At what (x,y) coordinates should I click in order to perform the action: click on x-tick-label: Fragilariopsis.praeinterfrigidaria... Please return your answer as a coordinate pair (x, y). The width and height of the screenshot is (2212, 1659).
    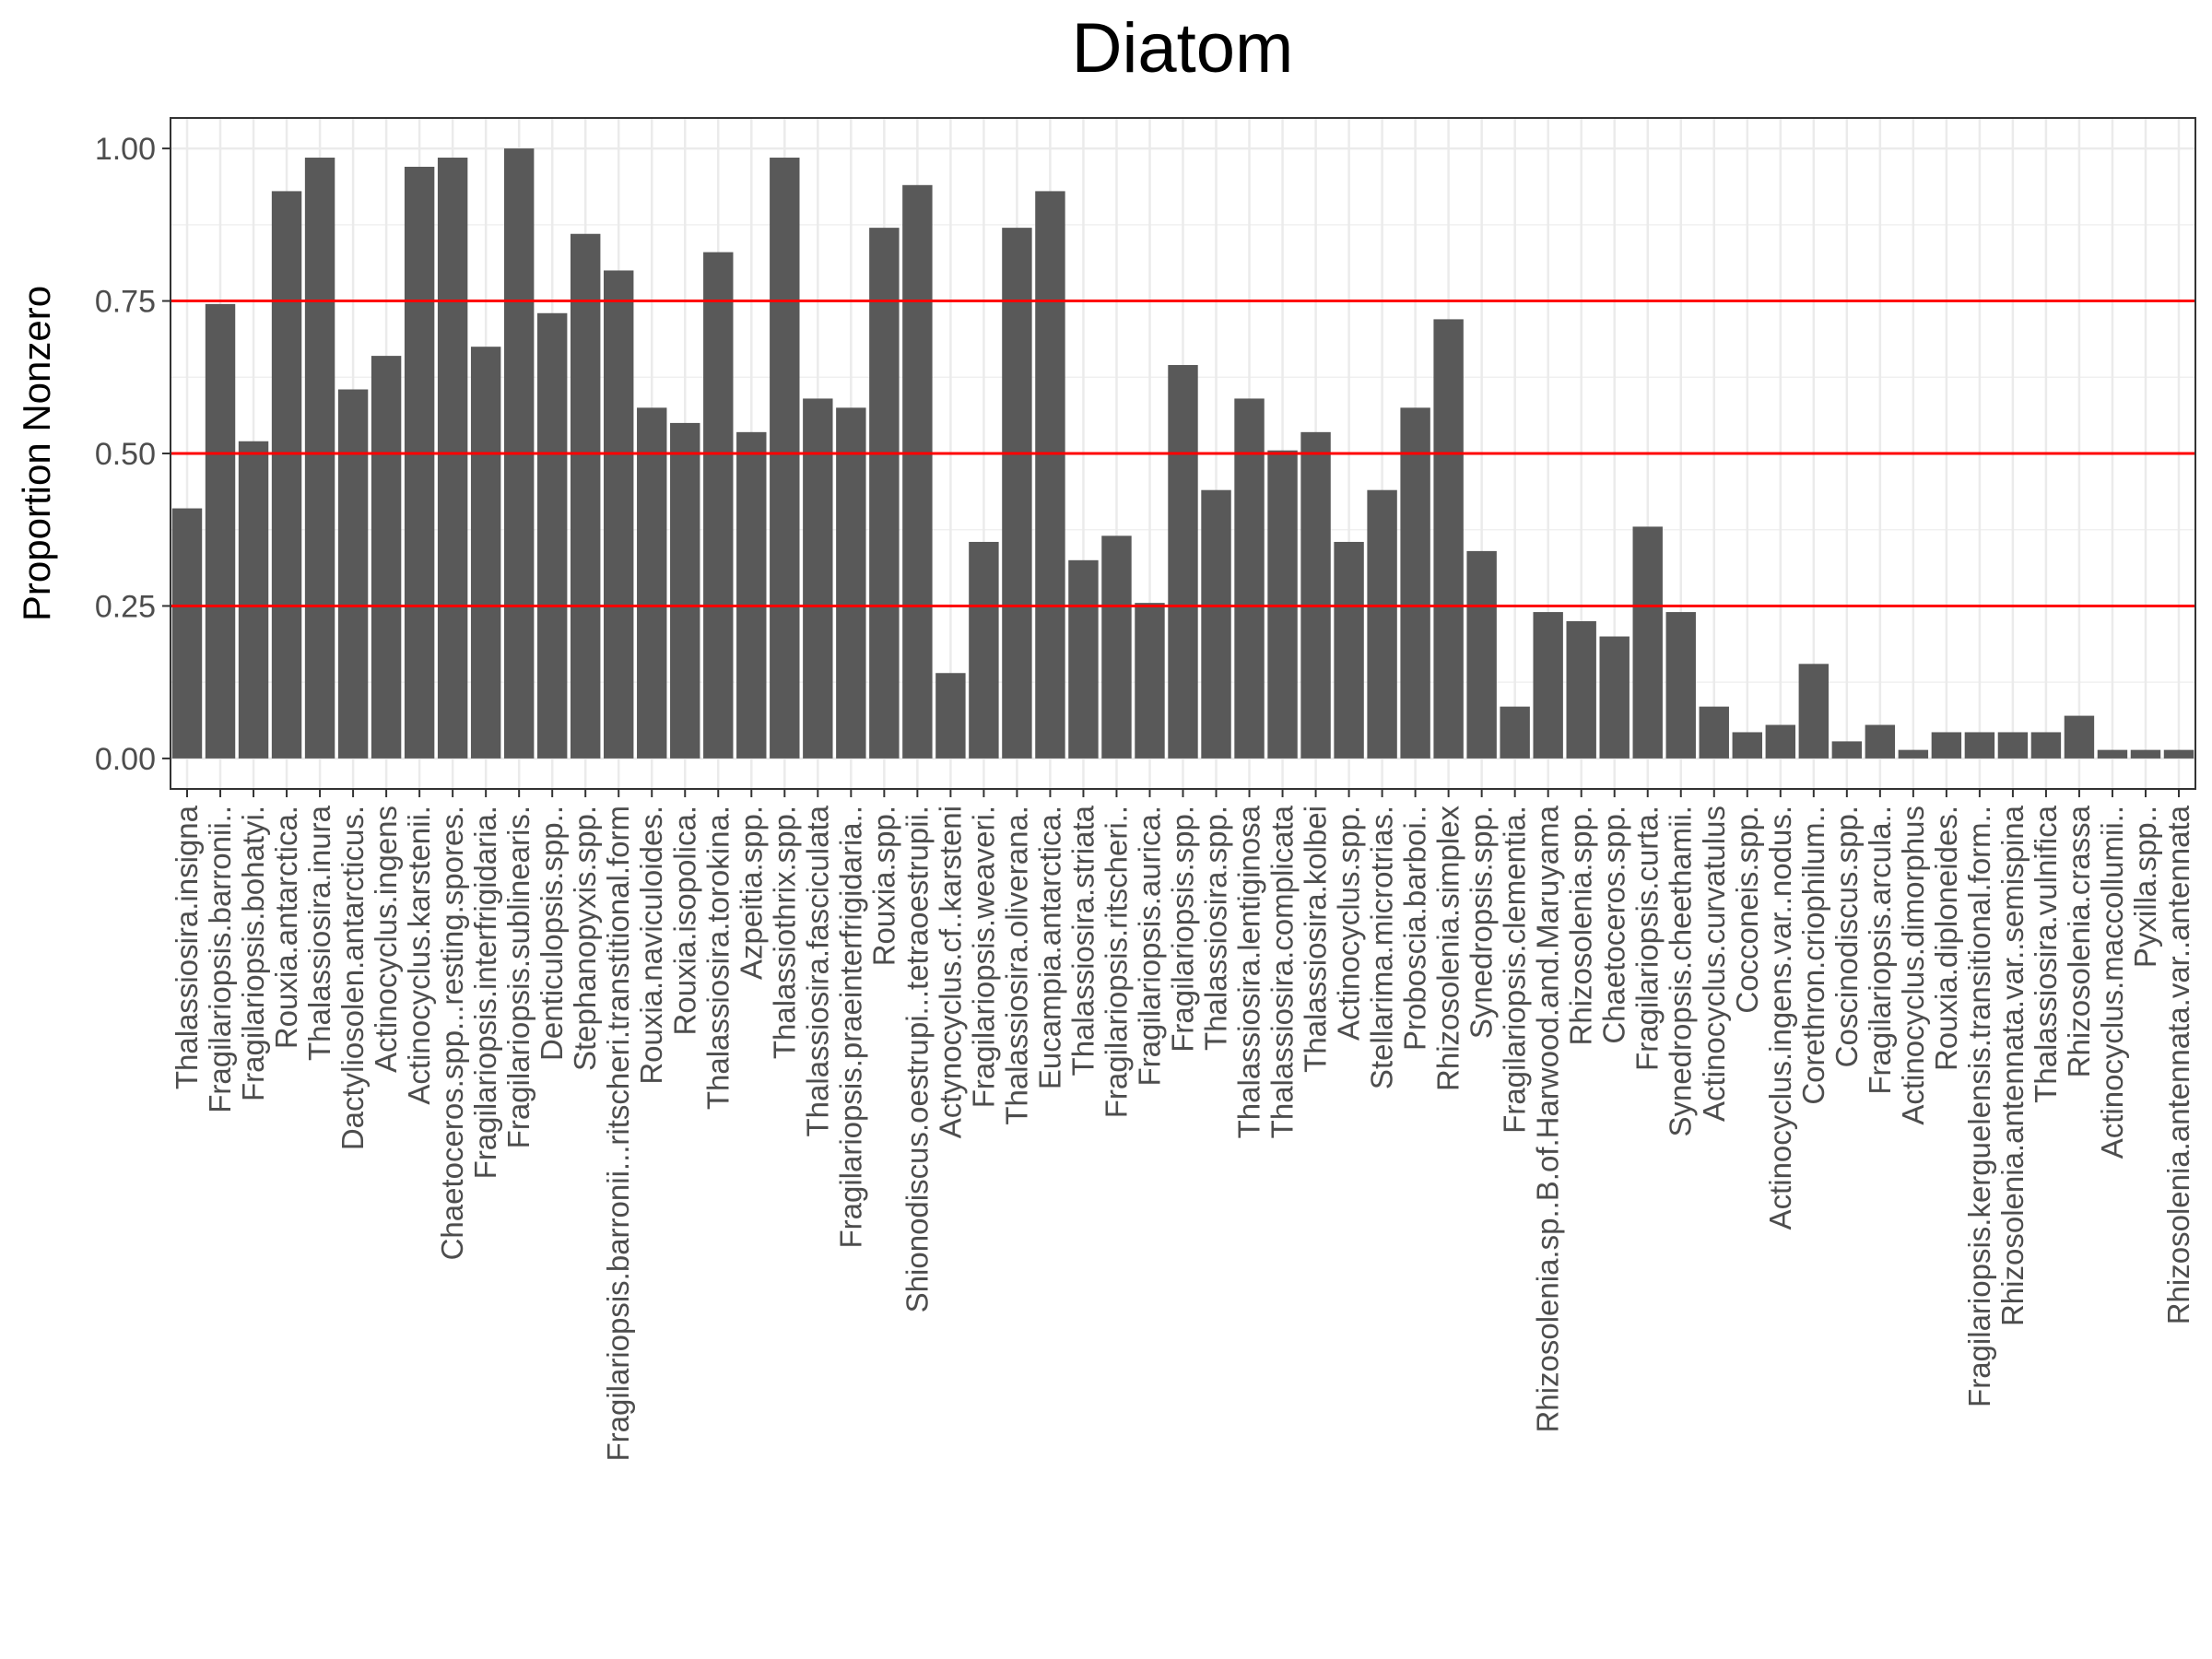
    Looking at the image, I should click on (850, 1027).